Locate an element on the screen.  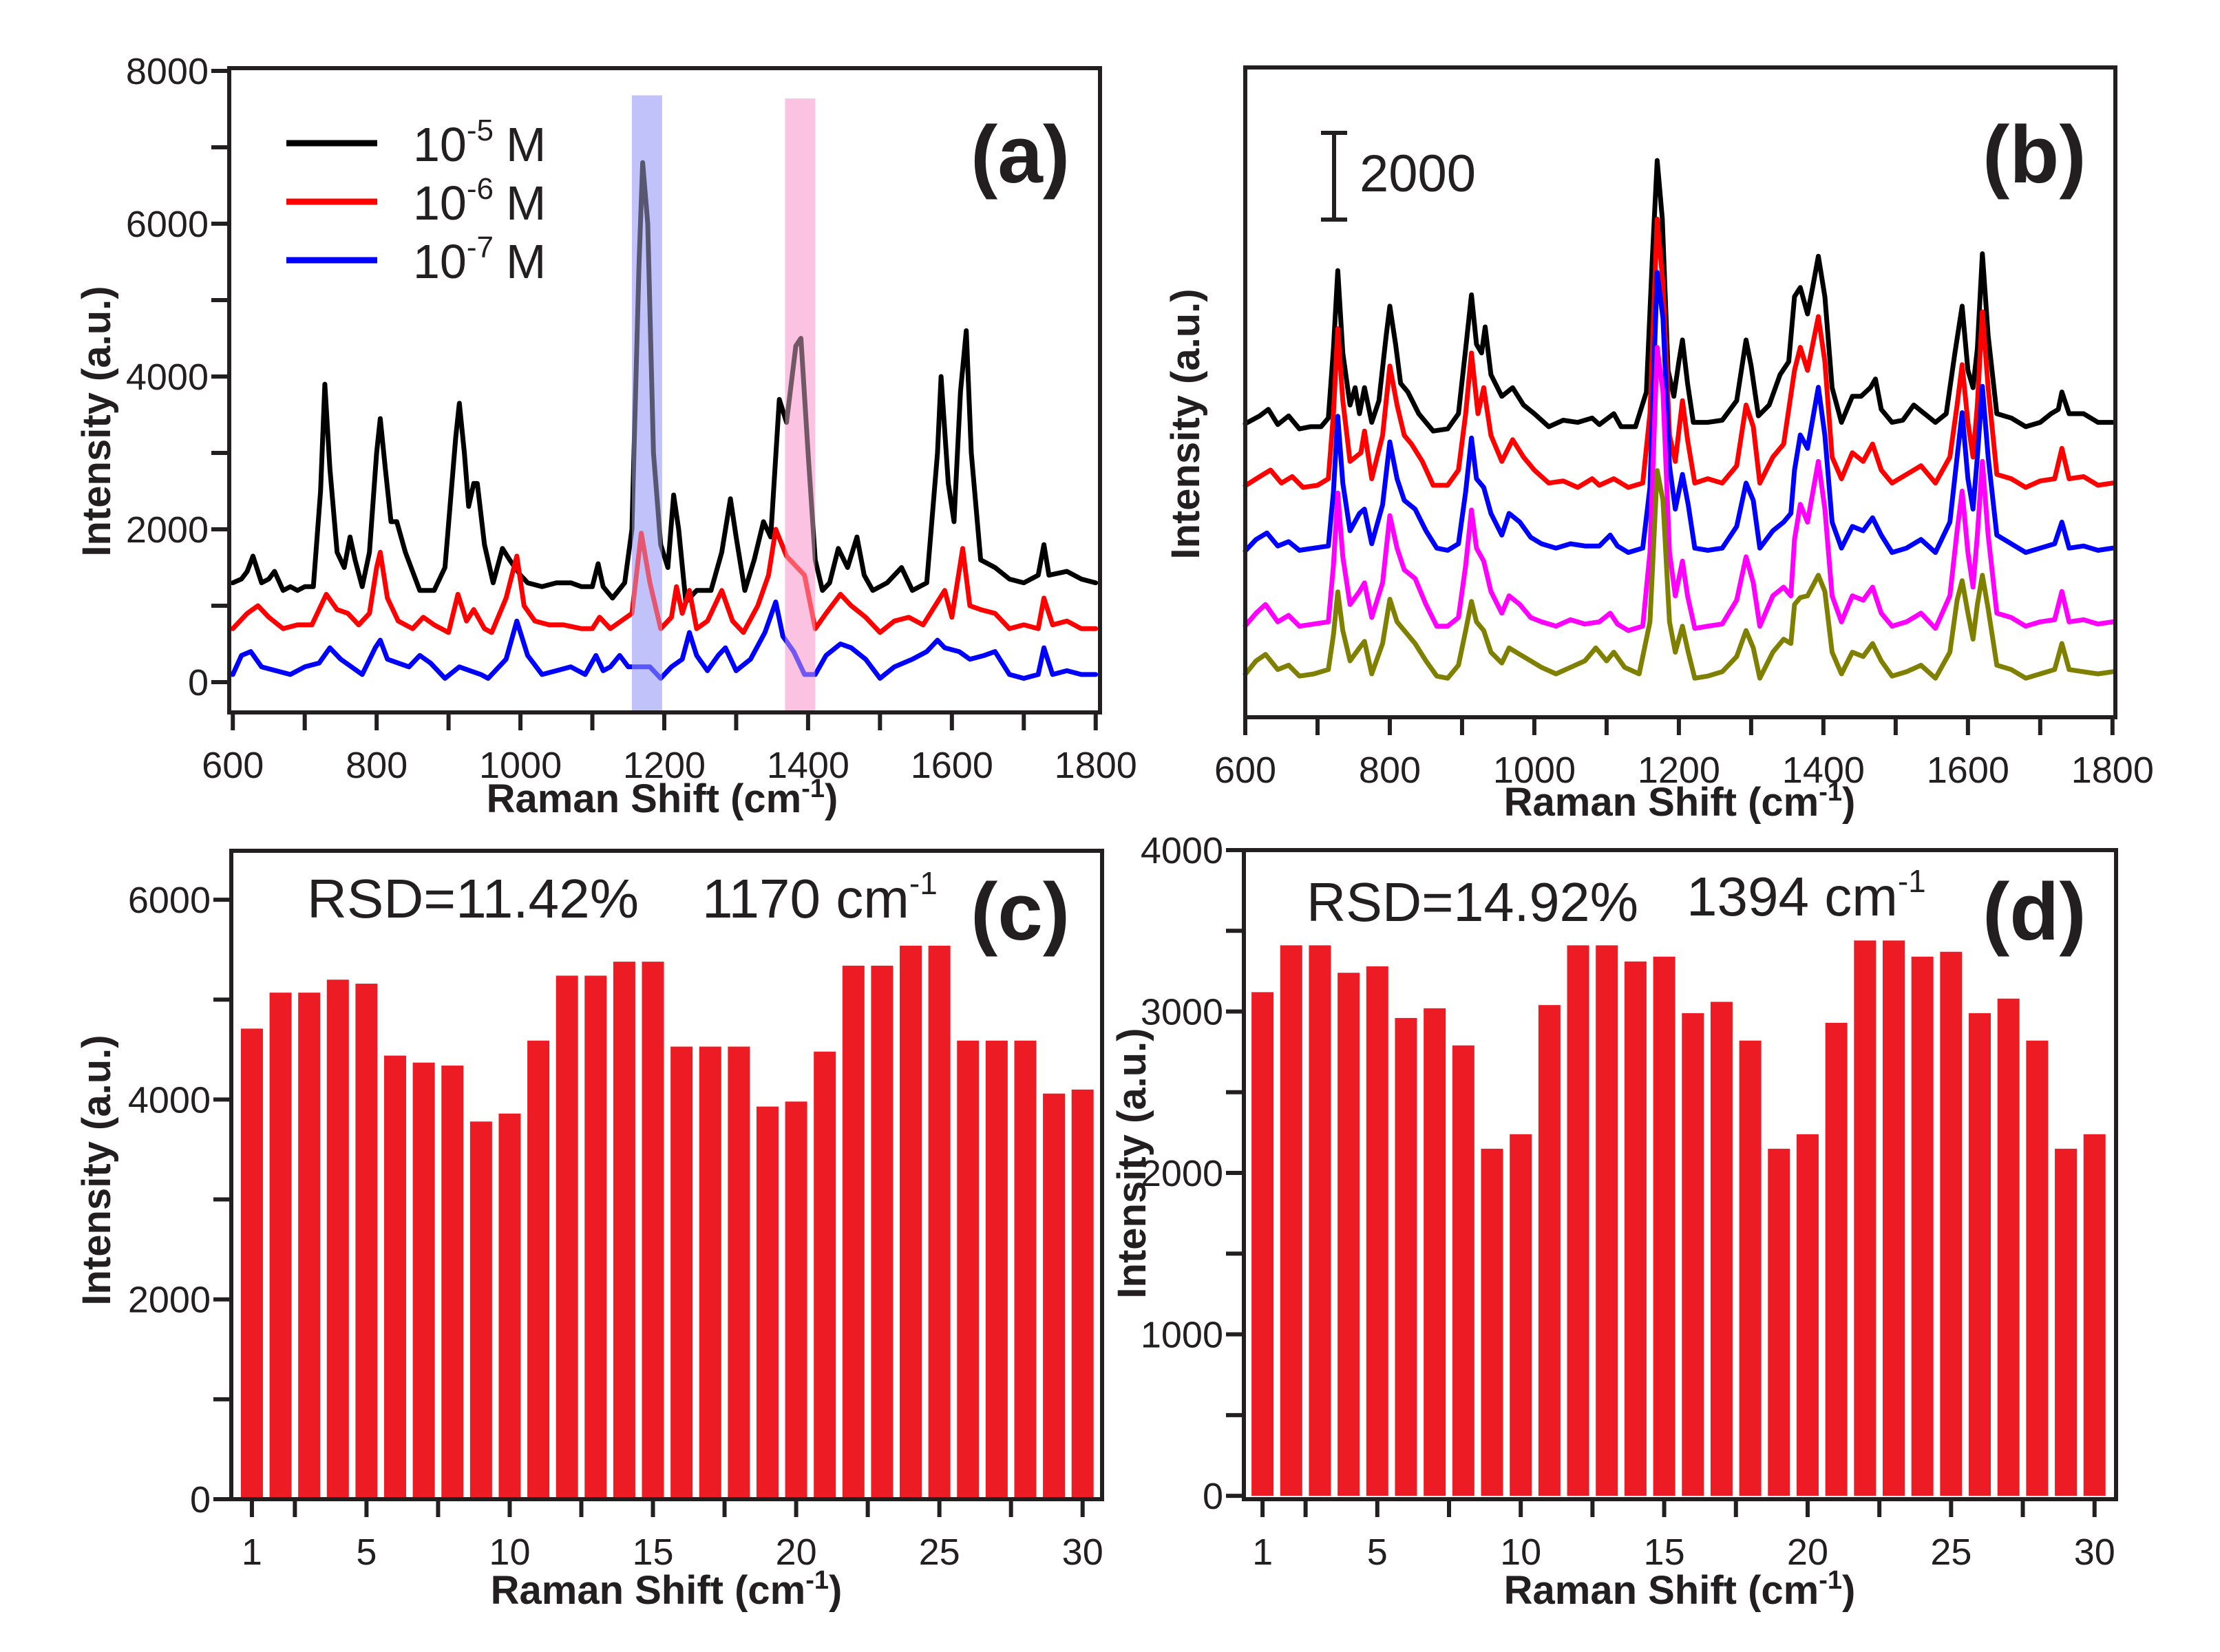
x-tick-label: 600 is located at coordinates (233, 766).